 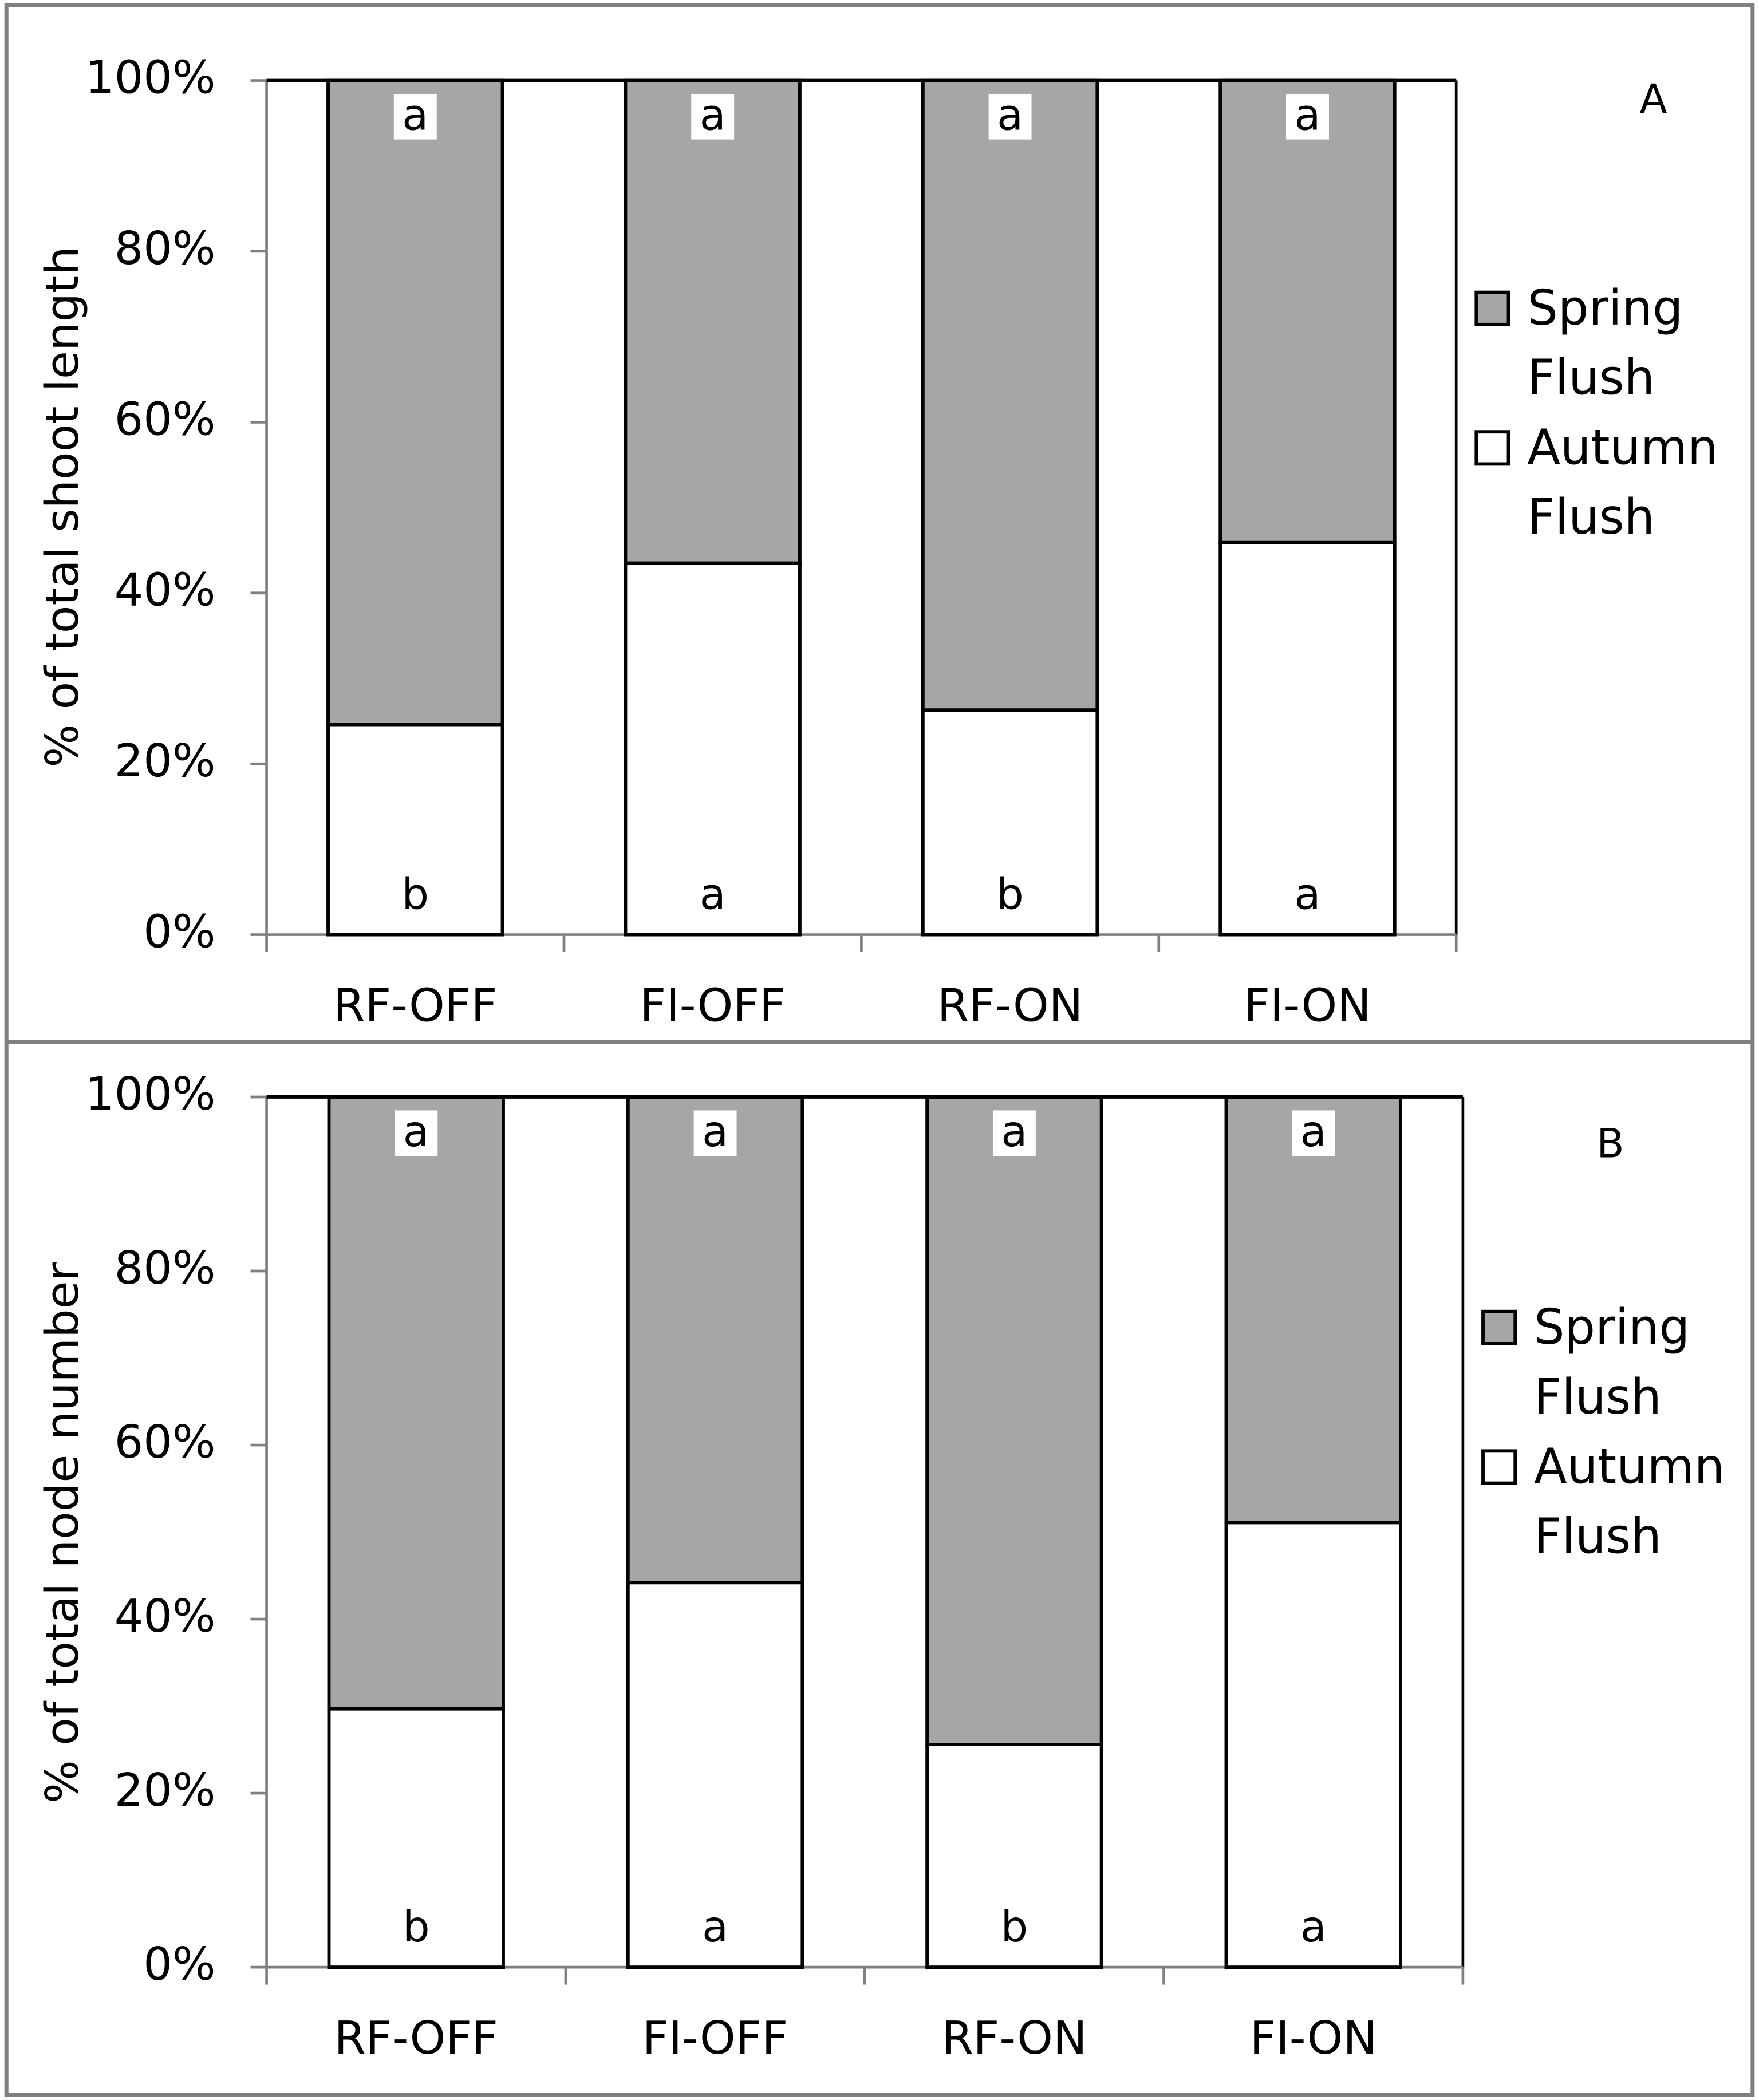 I want to click on y-axis-label: % of total node number, so click(x=63, y=1532).